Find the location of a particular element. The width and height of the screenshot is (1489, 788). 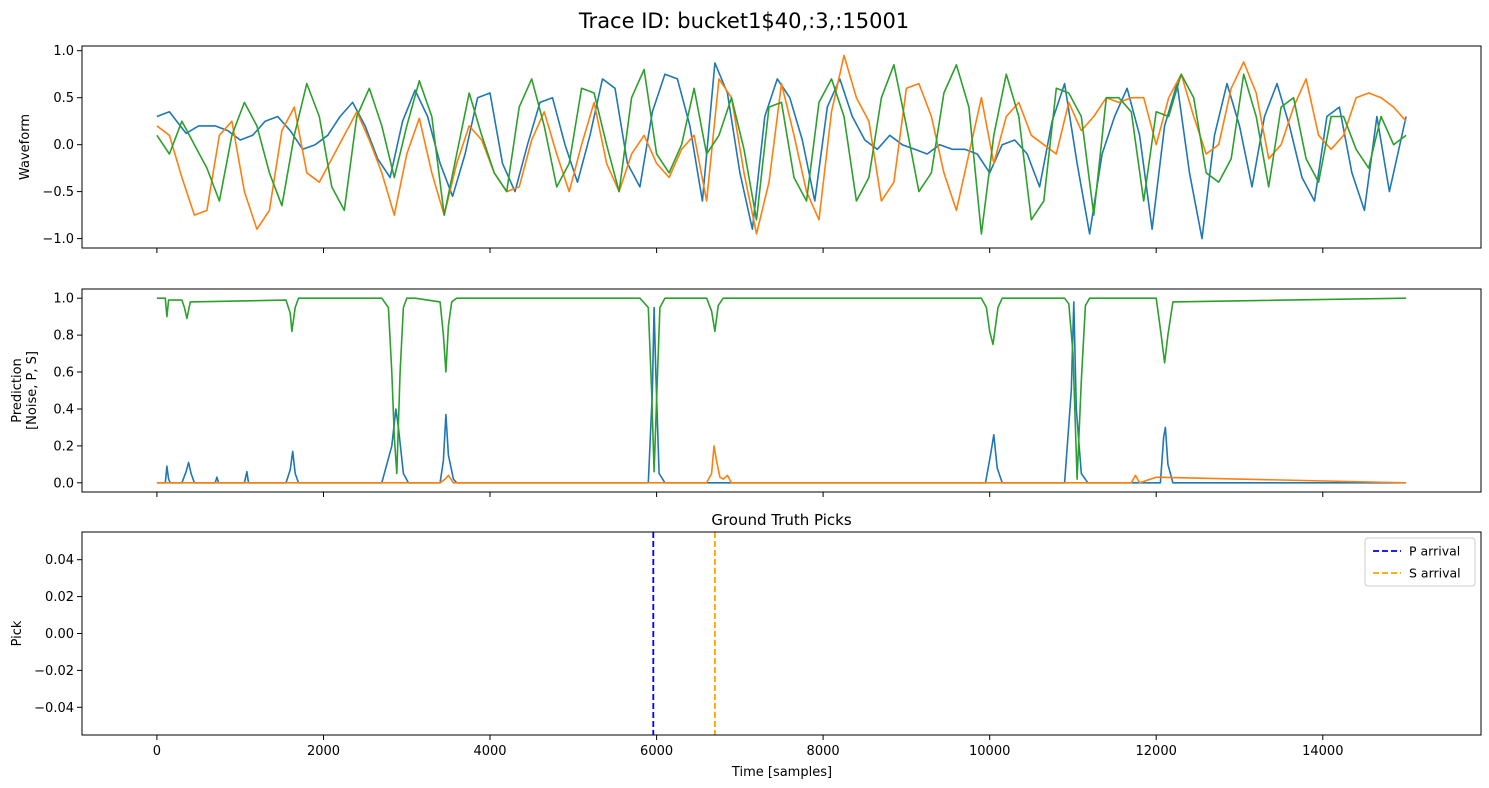

y-tick-label: 0.4 is located at coordinates (63, 410).